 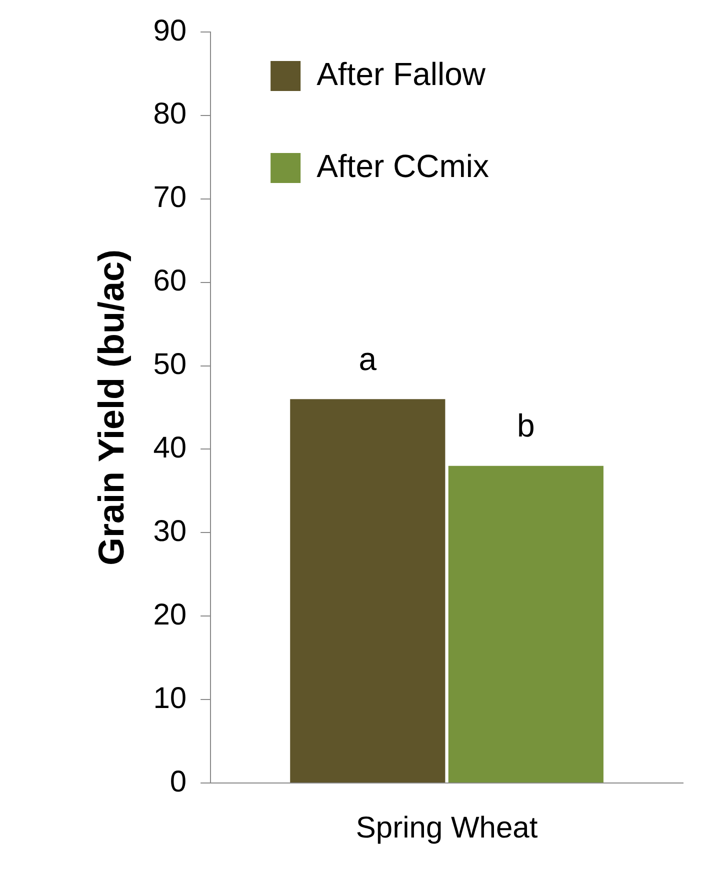 What do you see at coordinates (401, 74) in the screenshot?
I see `legend-label: After Fallow` at bounding box center [401, 74].